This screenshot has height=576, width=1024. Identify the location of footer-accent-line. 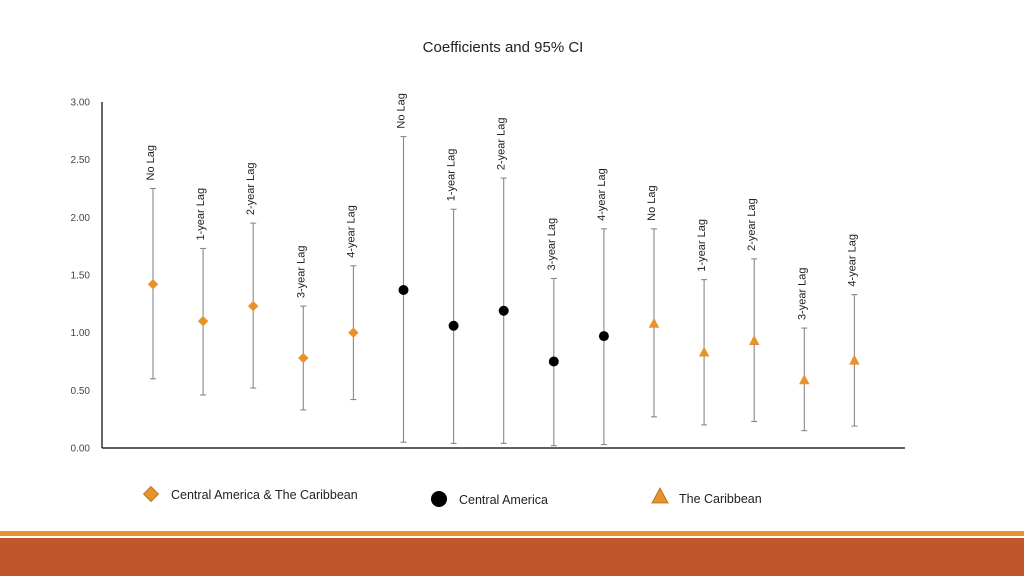
(512, 533).